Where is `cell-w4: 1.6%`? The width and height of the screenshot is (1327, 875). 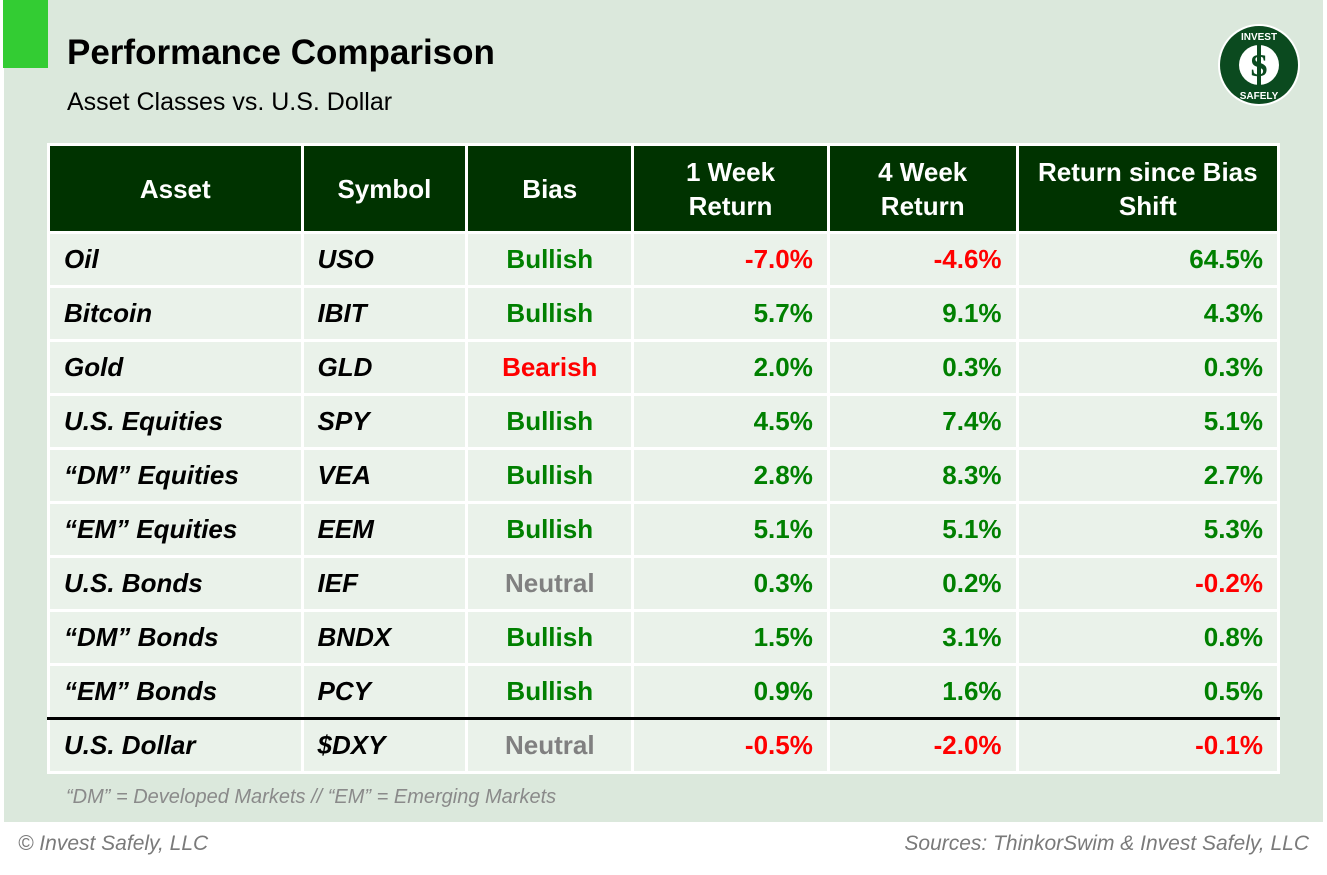 cell-w4: 1.6% is located at coordinates (922, 691).